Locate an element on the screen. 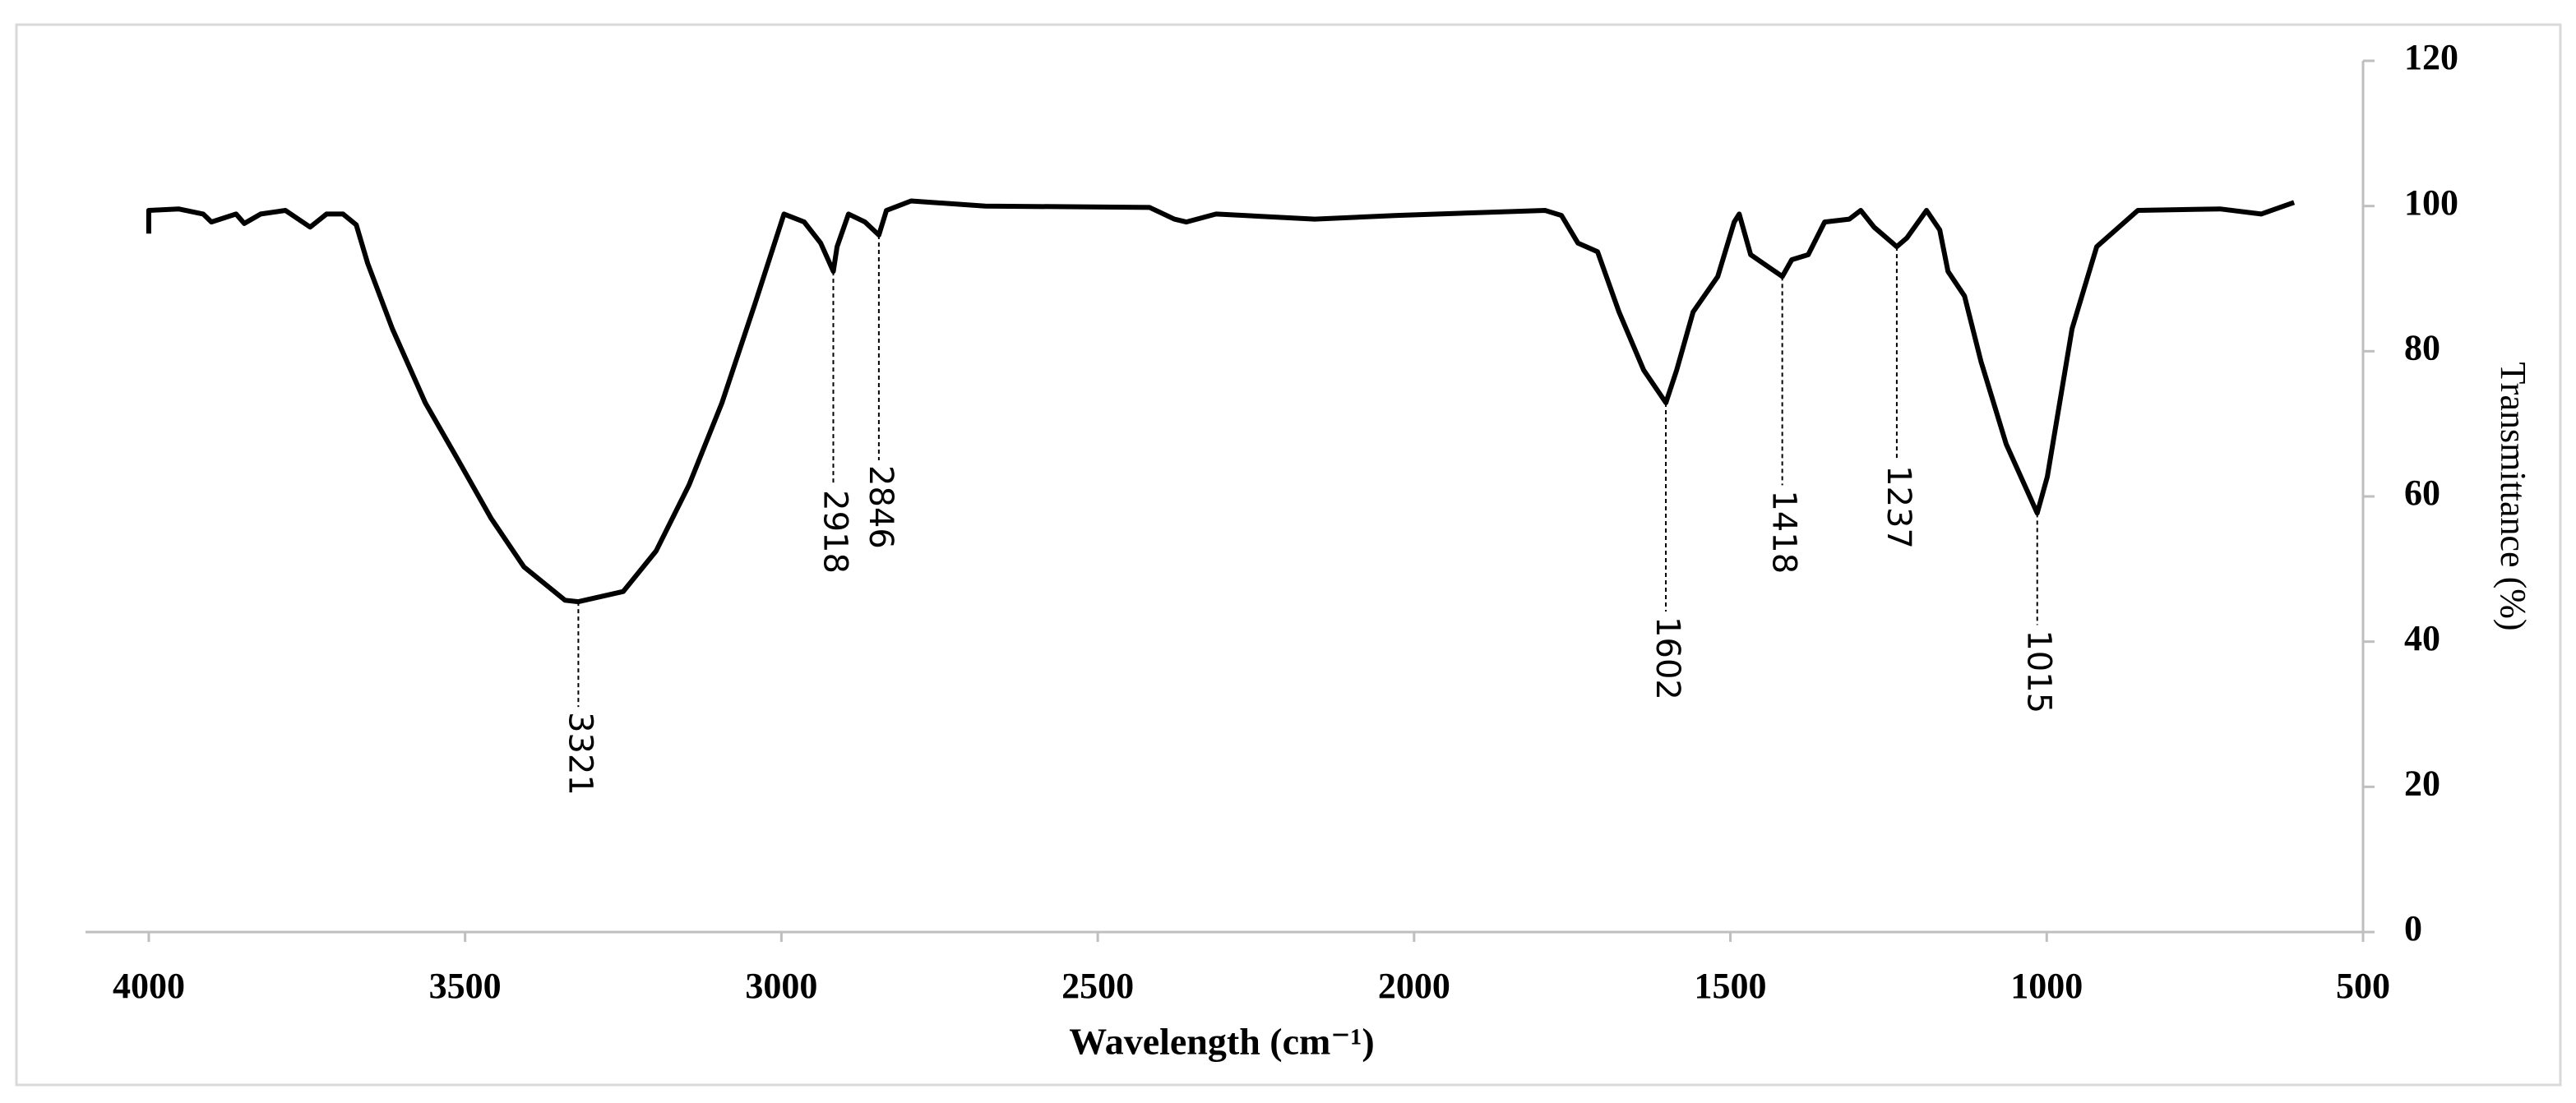 Image resolution: width=2576 pixels, height=1103 pixels. y-tick-label: 20 is located at coordinates (2422, 783).